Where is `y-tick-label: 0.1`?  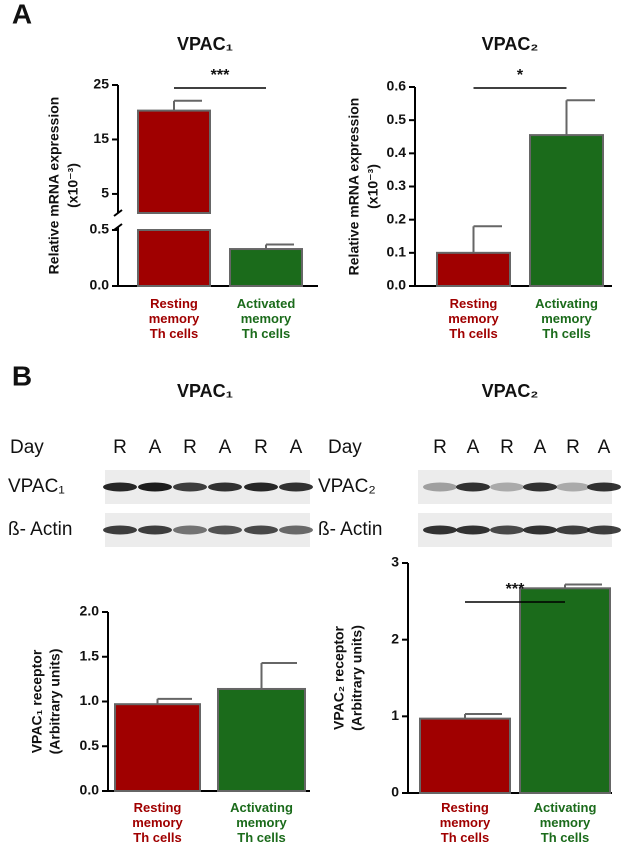 y-tick-label: 0.1 is located at coordinates (397, 252).